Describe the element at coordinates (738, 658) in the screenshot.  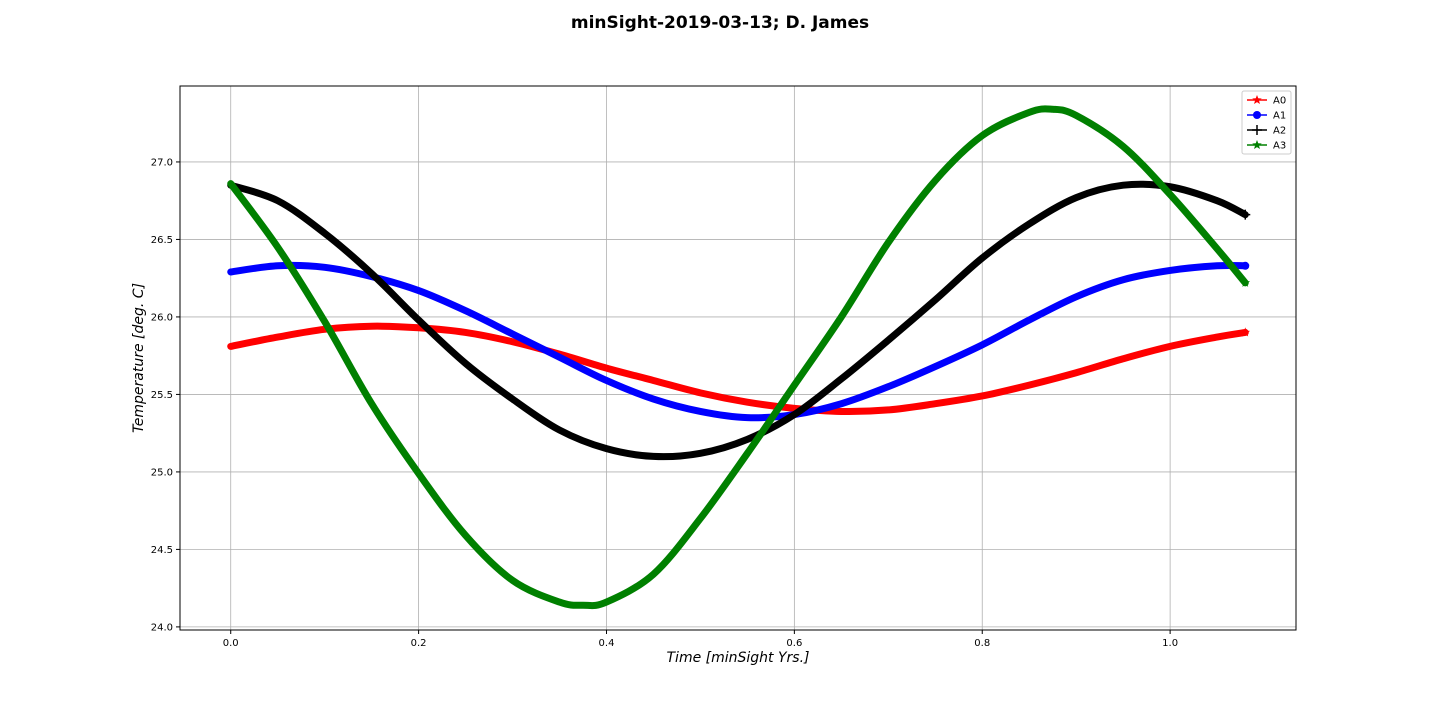
I see `x-axis-label: Time [minSight Yrs.]` at that location.